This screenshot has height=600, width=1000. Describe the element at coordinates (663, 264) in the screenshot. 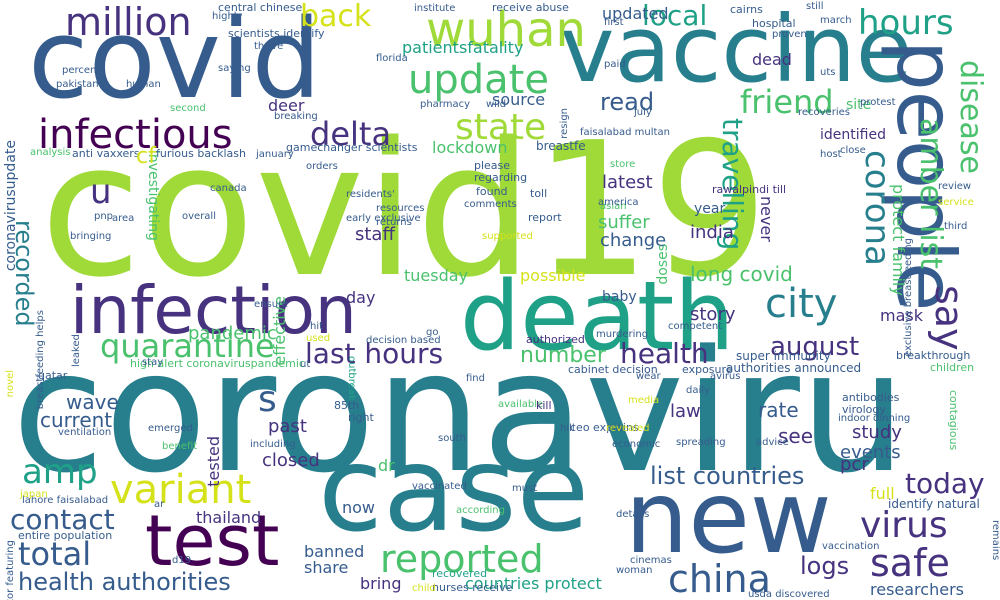

I see `word: doses` at that location.